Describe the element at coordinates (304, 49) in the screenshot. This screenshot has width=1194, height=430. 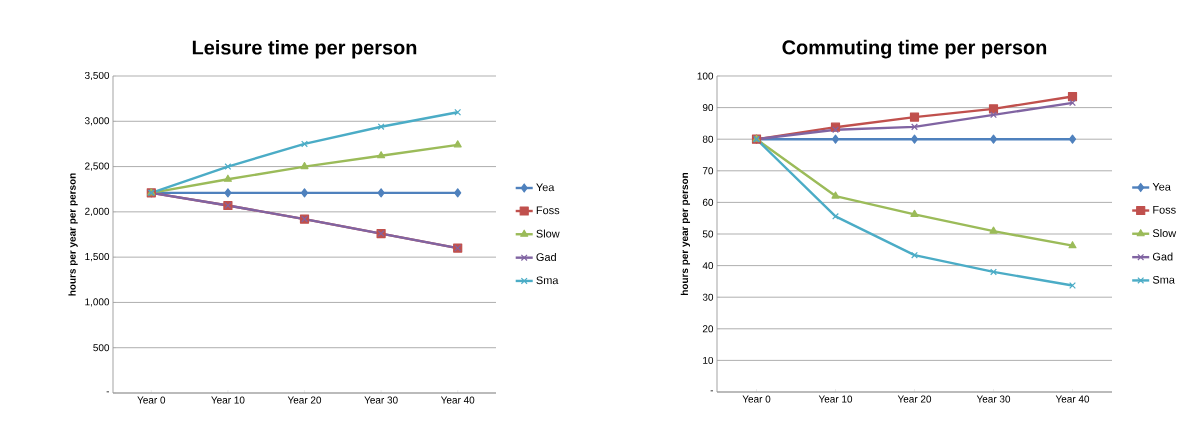
I see `chart-title: Leisure time per person` at that location.